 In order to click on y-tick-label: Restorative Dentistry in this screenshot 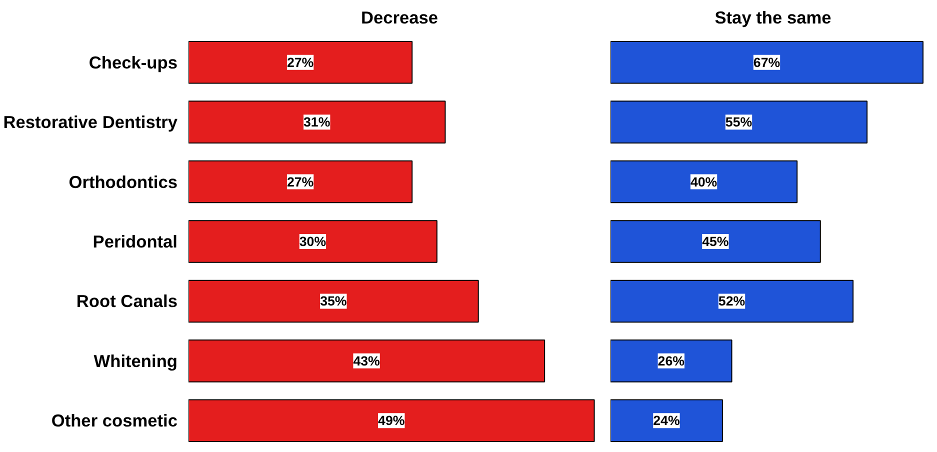, I will do `click(90, 122)`.